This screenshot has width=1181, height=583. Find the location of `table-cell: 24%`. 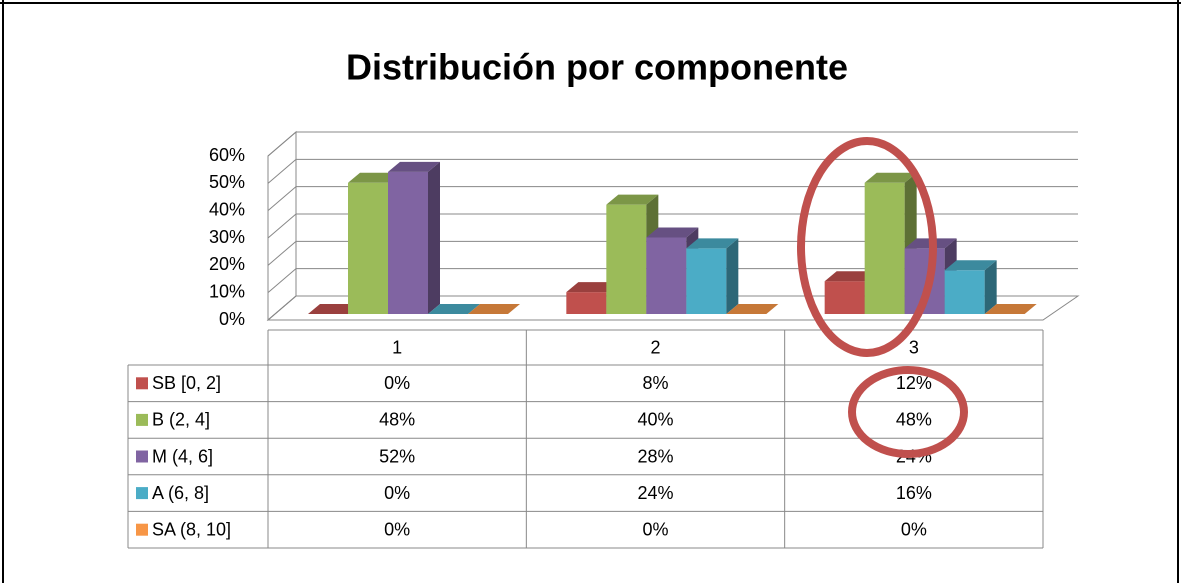

table-cell: 24% is located at coordinates (655, 493).